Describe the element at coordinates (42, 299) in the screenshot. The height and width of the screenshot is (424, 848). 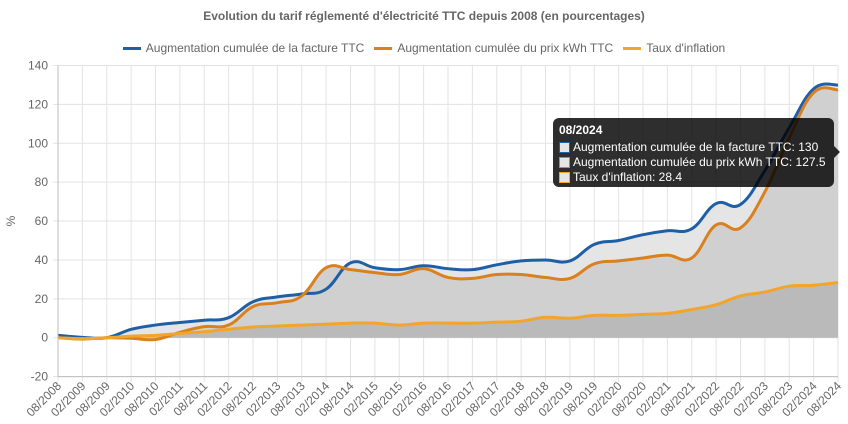
I see `y-tick-label: 20` at that location.